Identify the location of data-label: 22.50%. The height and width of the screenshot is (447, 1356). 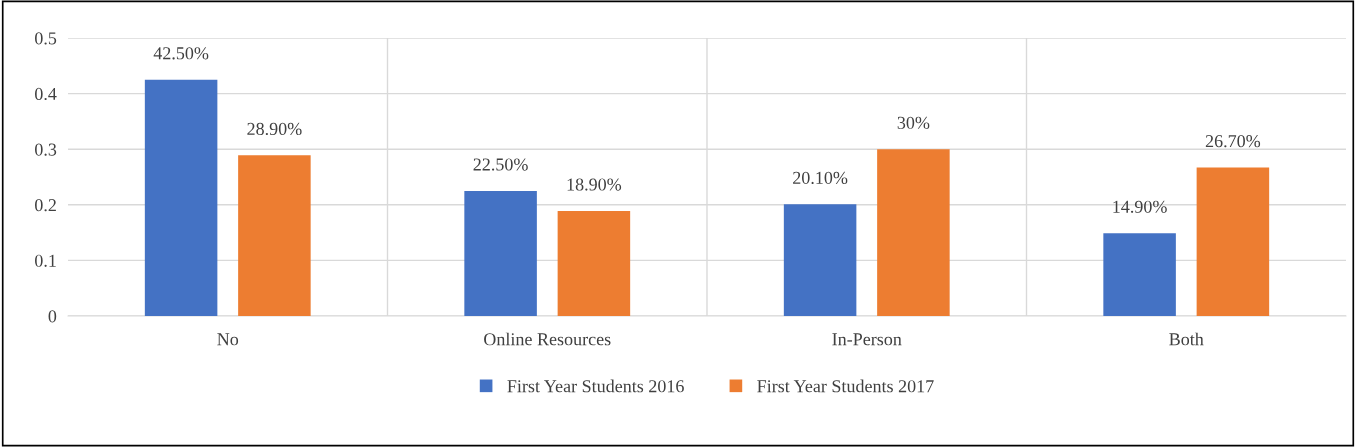
(500, 164).